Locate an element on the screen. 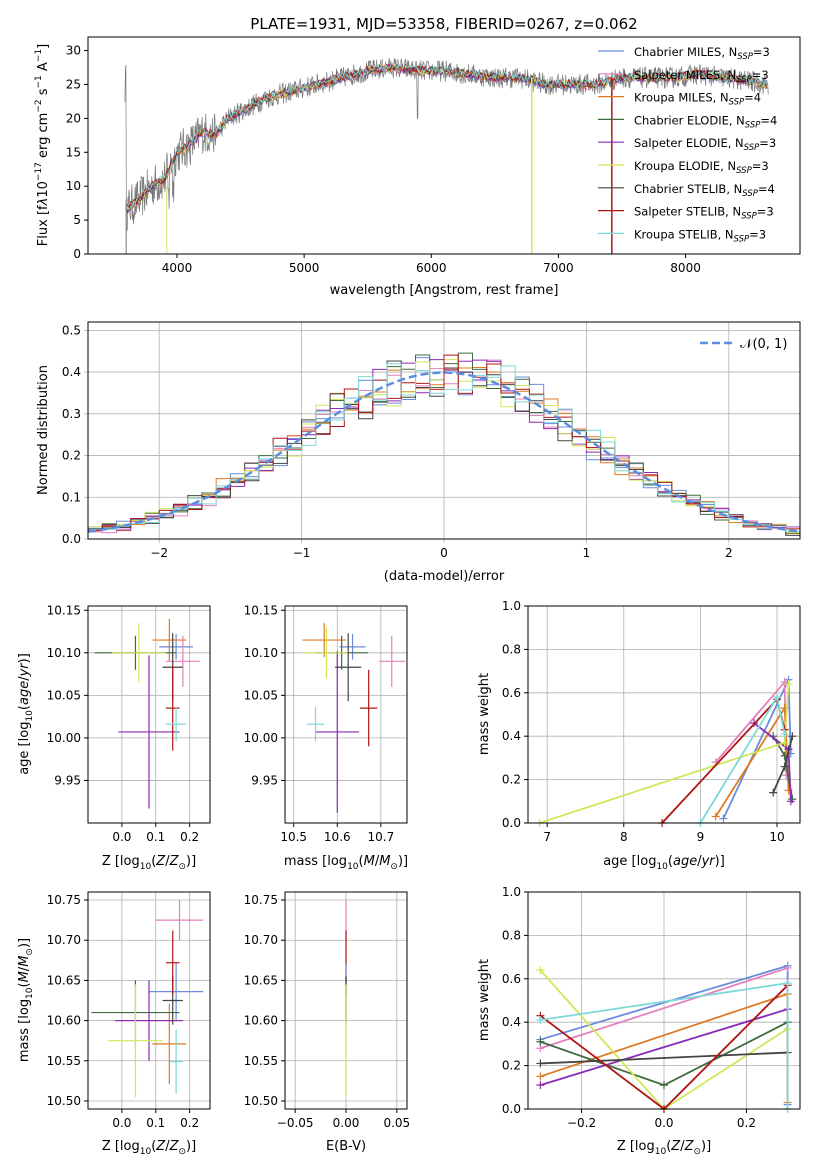 This screenshot has width=819, height=1174. x-tick-label: 0.00 is located at coordinates (346, 1123).